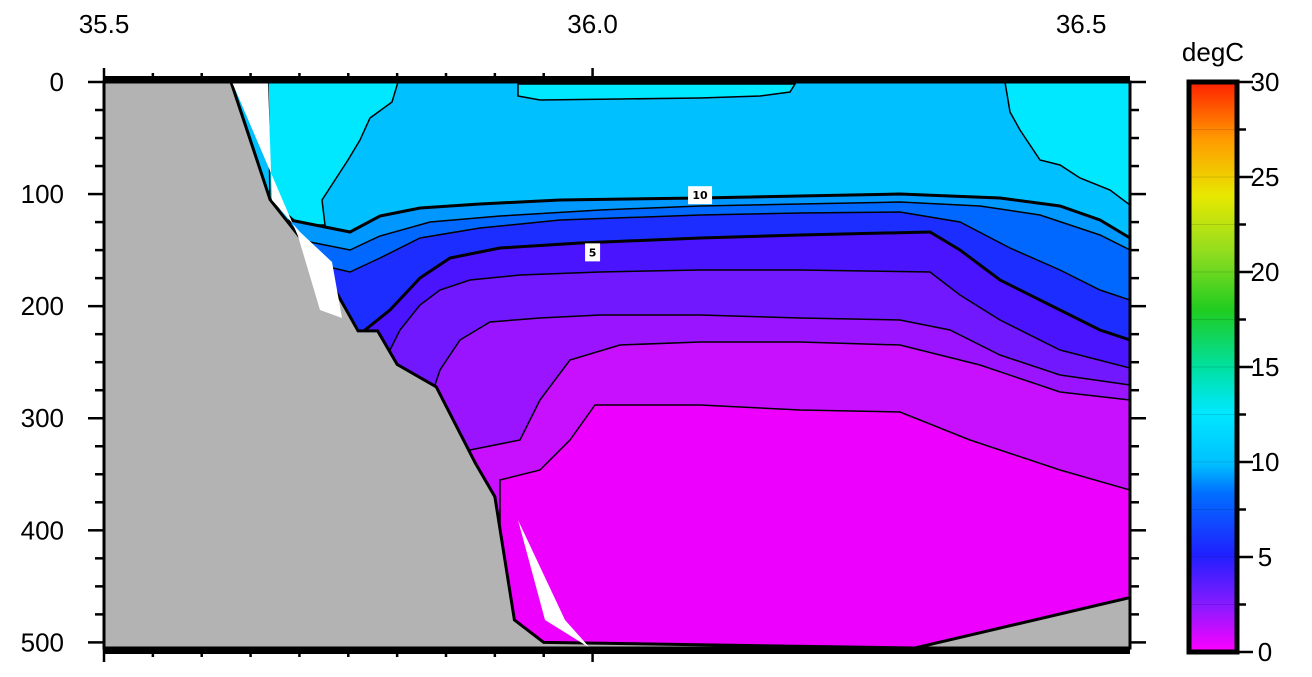  Describe the element at coordinates (42, 642) in the screenshot. I see `y-tick-label: 500` at that location.